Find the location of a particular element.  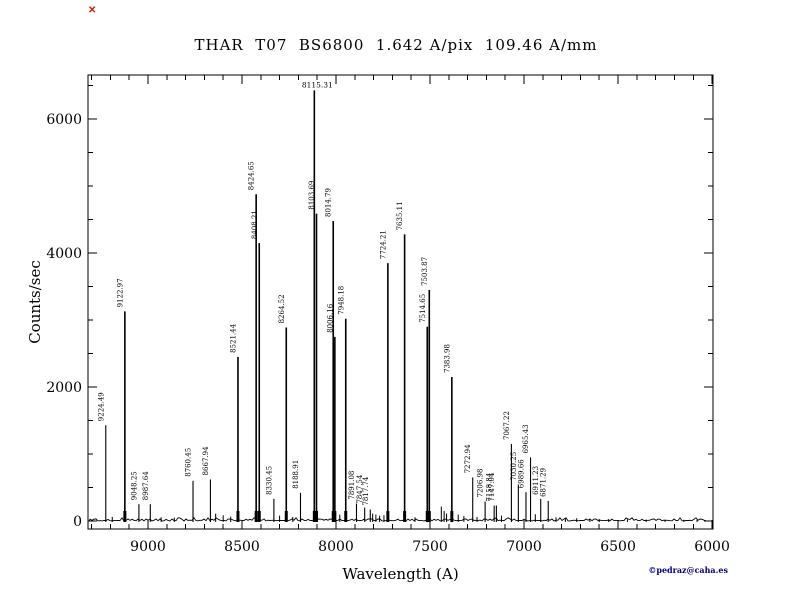

x-tick-label: 8000 is located at coordinates (336, 547).